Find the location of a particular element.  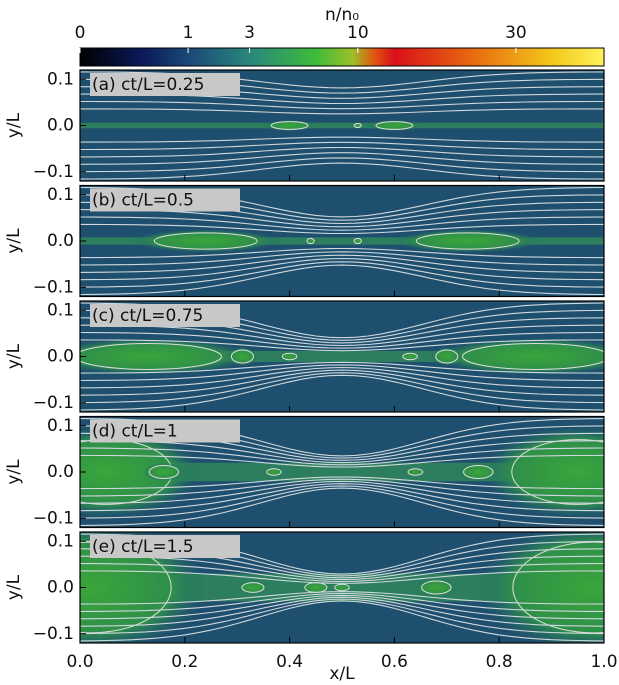

x-tick-label: 1.0 is located at coordinates (603, 662).